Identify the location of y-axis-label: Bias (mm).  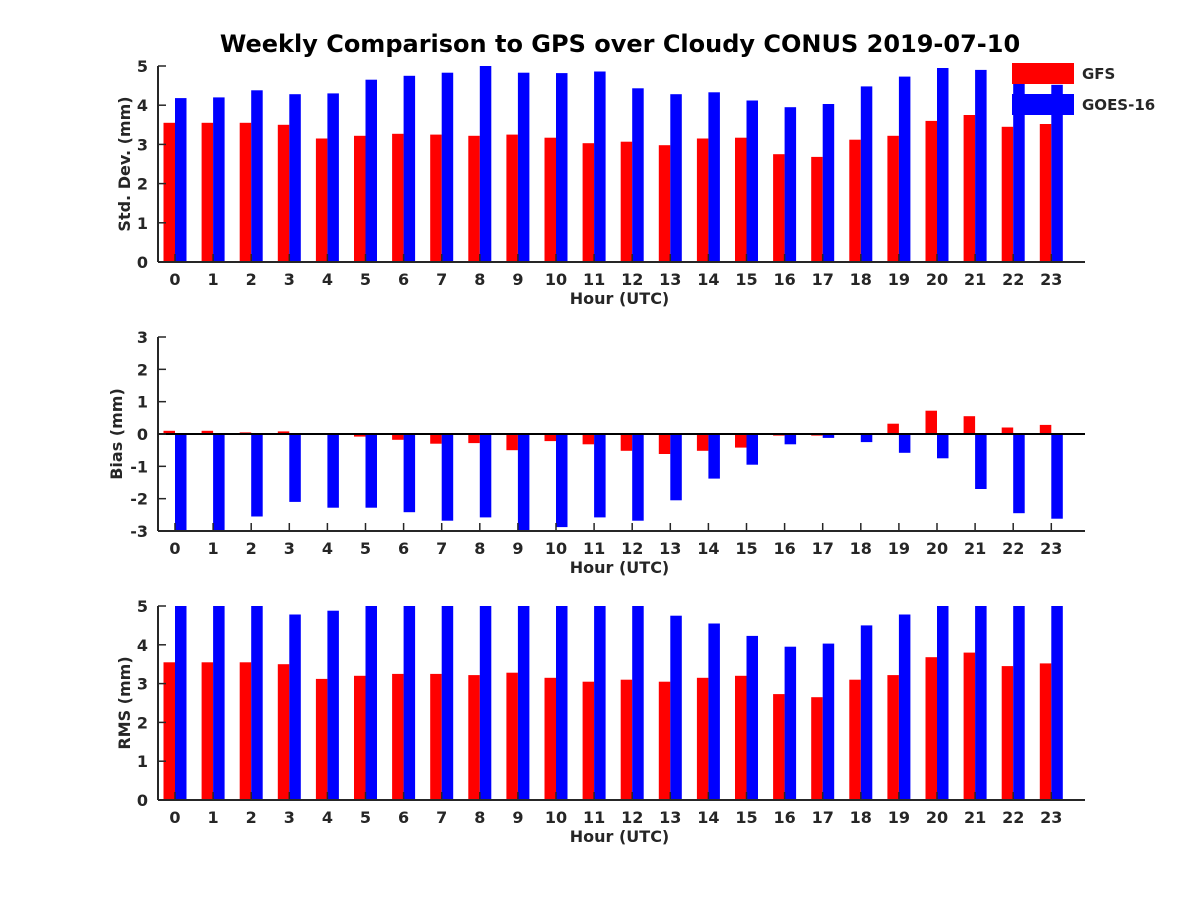
(116, 434).